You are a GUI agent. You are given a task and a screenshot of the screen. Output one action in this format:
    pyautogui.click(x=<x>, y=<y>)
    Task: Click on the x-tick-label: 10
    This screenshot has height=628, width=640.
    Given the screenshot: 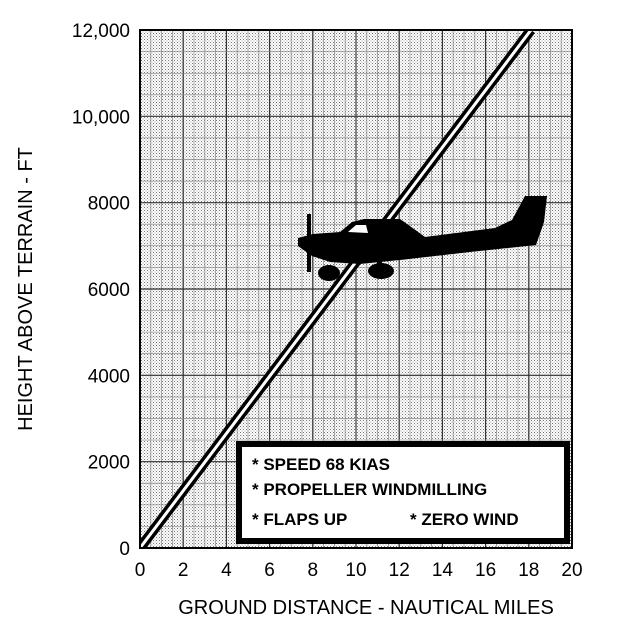 What is the action you would take?
    pyautogui.click(x=355, y=570)
    